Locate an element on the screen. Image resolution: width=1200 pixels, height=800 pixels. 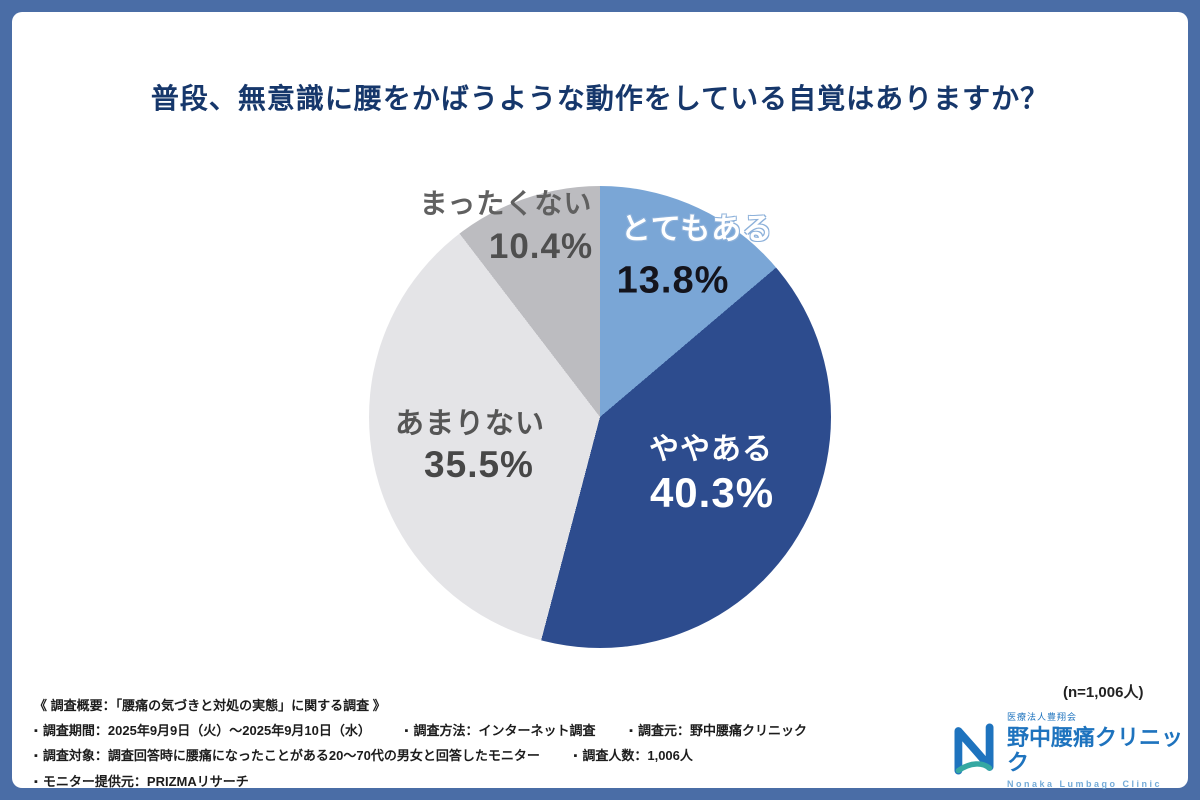
survey-item-text: 調査元：野中腰痛クリニック is located at coordinates (722, 730).